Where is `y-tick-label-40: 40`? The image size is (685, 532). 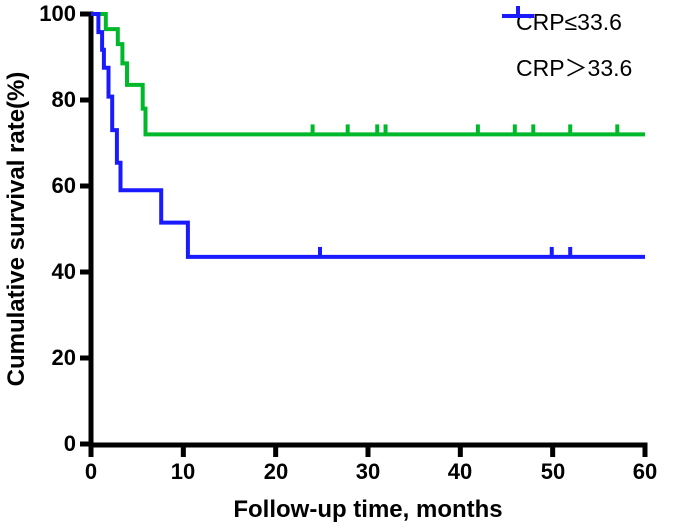 y-tick-label-40: 40 is located at coordinates (63, 271).